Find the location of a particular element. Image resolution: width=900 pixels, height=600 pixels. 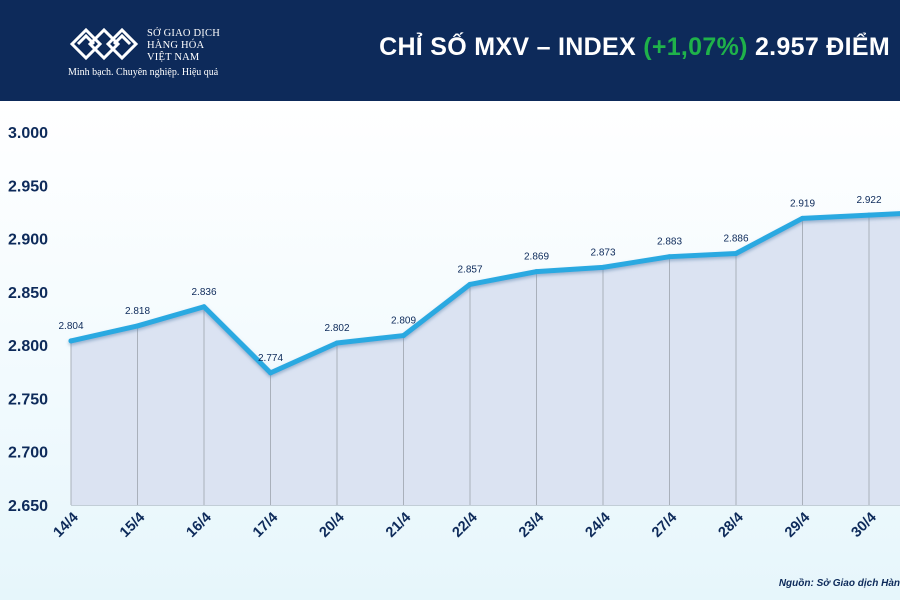

title-main: CHỈ SỐ MXV – INDEX is located at coordinates (511, 47).